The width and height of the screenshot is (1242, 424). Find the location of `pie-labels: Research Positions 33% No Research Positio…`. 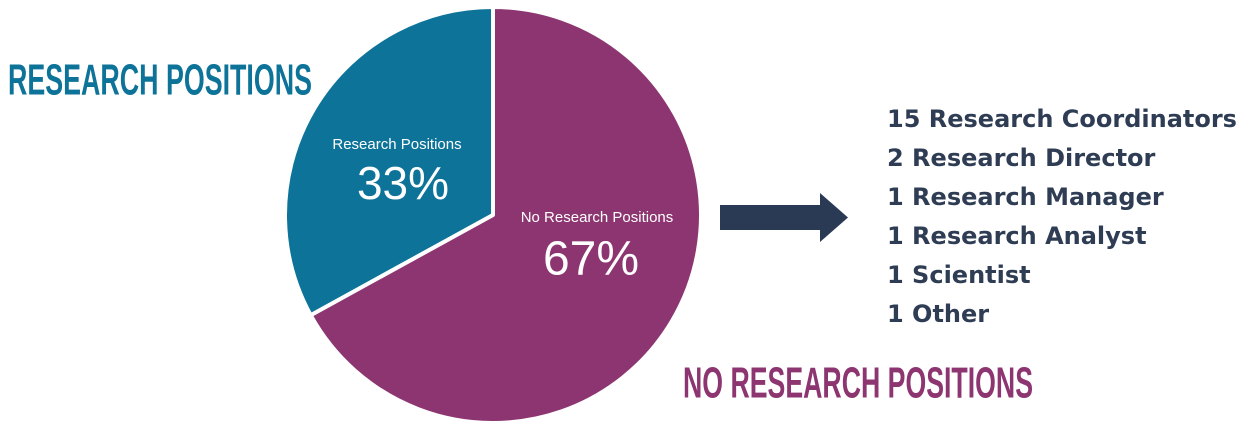

pie-labels: Research Positions 33% No Research Positio… is located at coordinates (502, 211).